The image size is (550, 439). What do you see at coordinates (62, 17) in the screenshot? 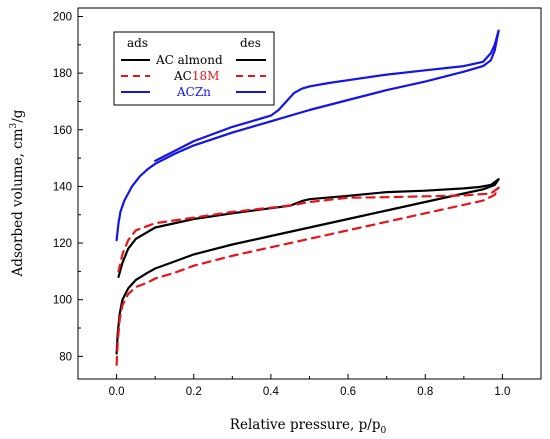
I see `y-tick-label: 200` at bounding box center [62, 17].